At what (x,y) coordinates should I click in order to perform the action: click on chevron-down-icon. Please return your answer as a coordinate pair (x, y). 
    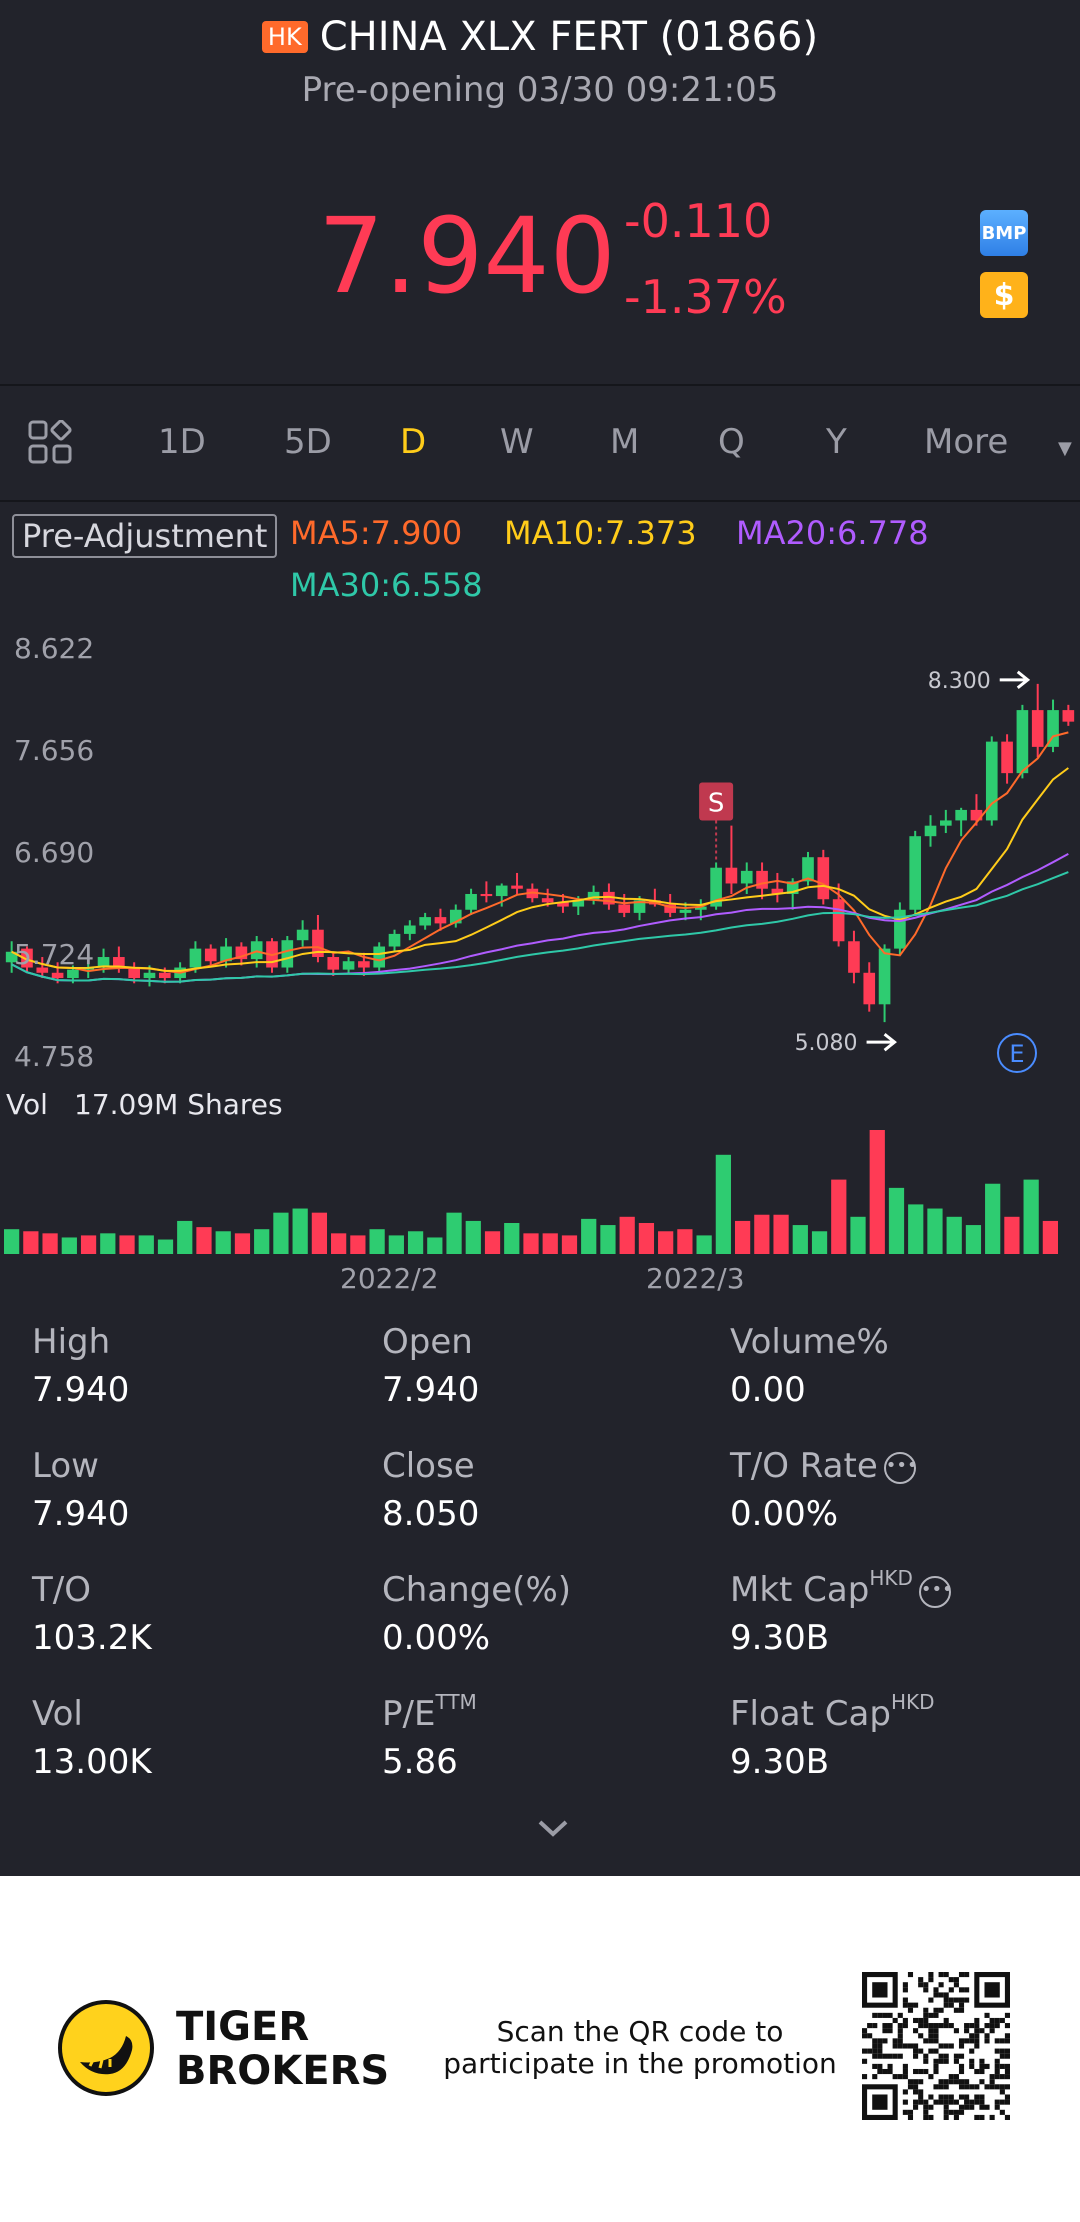
    Looking at the image, I should click on (553, 1828).